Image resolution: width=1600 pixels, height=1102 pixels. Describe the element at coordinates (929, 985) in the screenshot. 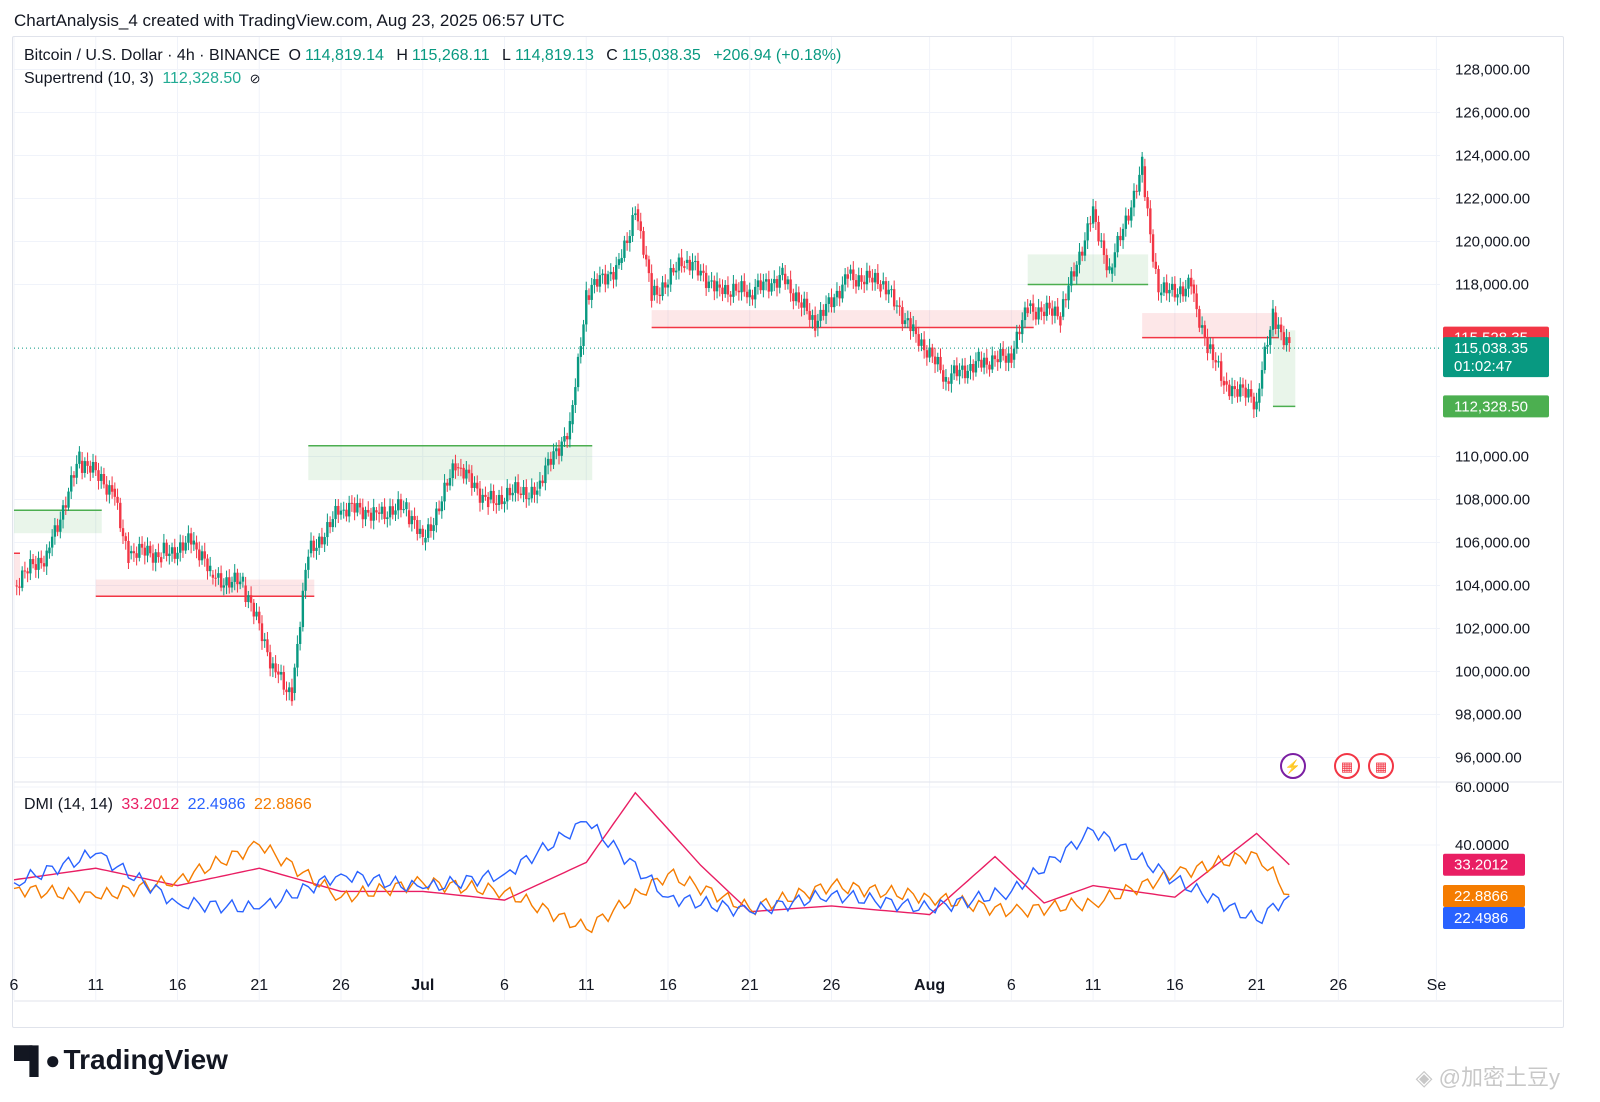

I see `time-tick-label: Aug` at that location.